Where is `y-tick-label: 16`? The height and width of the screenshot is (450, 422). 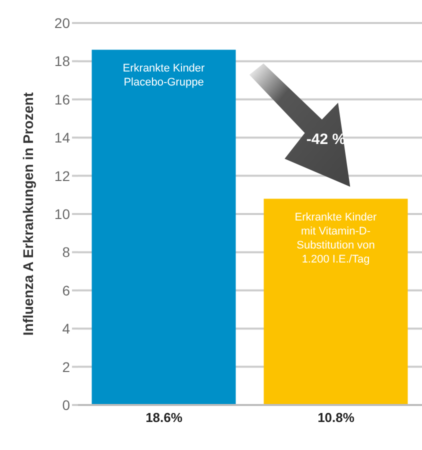 y-tick-label: 16 is located at coordinates (62, 99).